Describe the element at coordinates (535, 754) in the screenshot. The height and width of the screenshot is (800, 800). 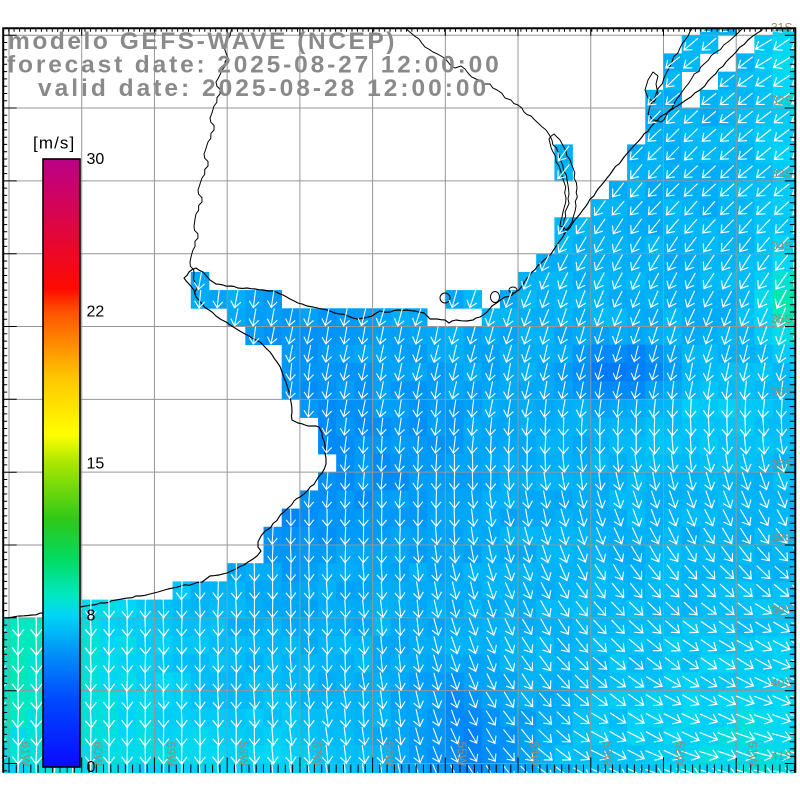
I see `svg-text: 54W` at that location.